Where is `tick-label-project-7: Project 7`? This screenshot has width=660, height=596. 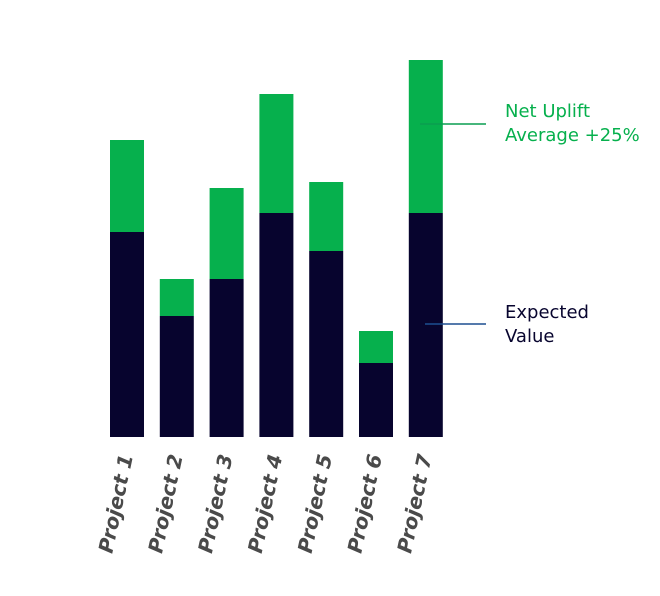
tick-label-project-7: Project 7 is located at coordinates (414, 503).